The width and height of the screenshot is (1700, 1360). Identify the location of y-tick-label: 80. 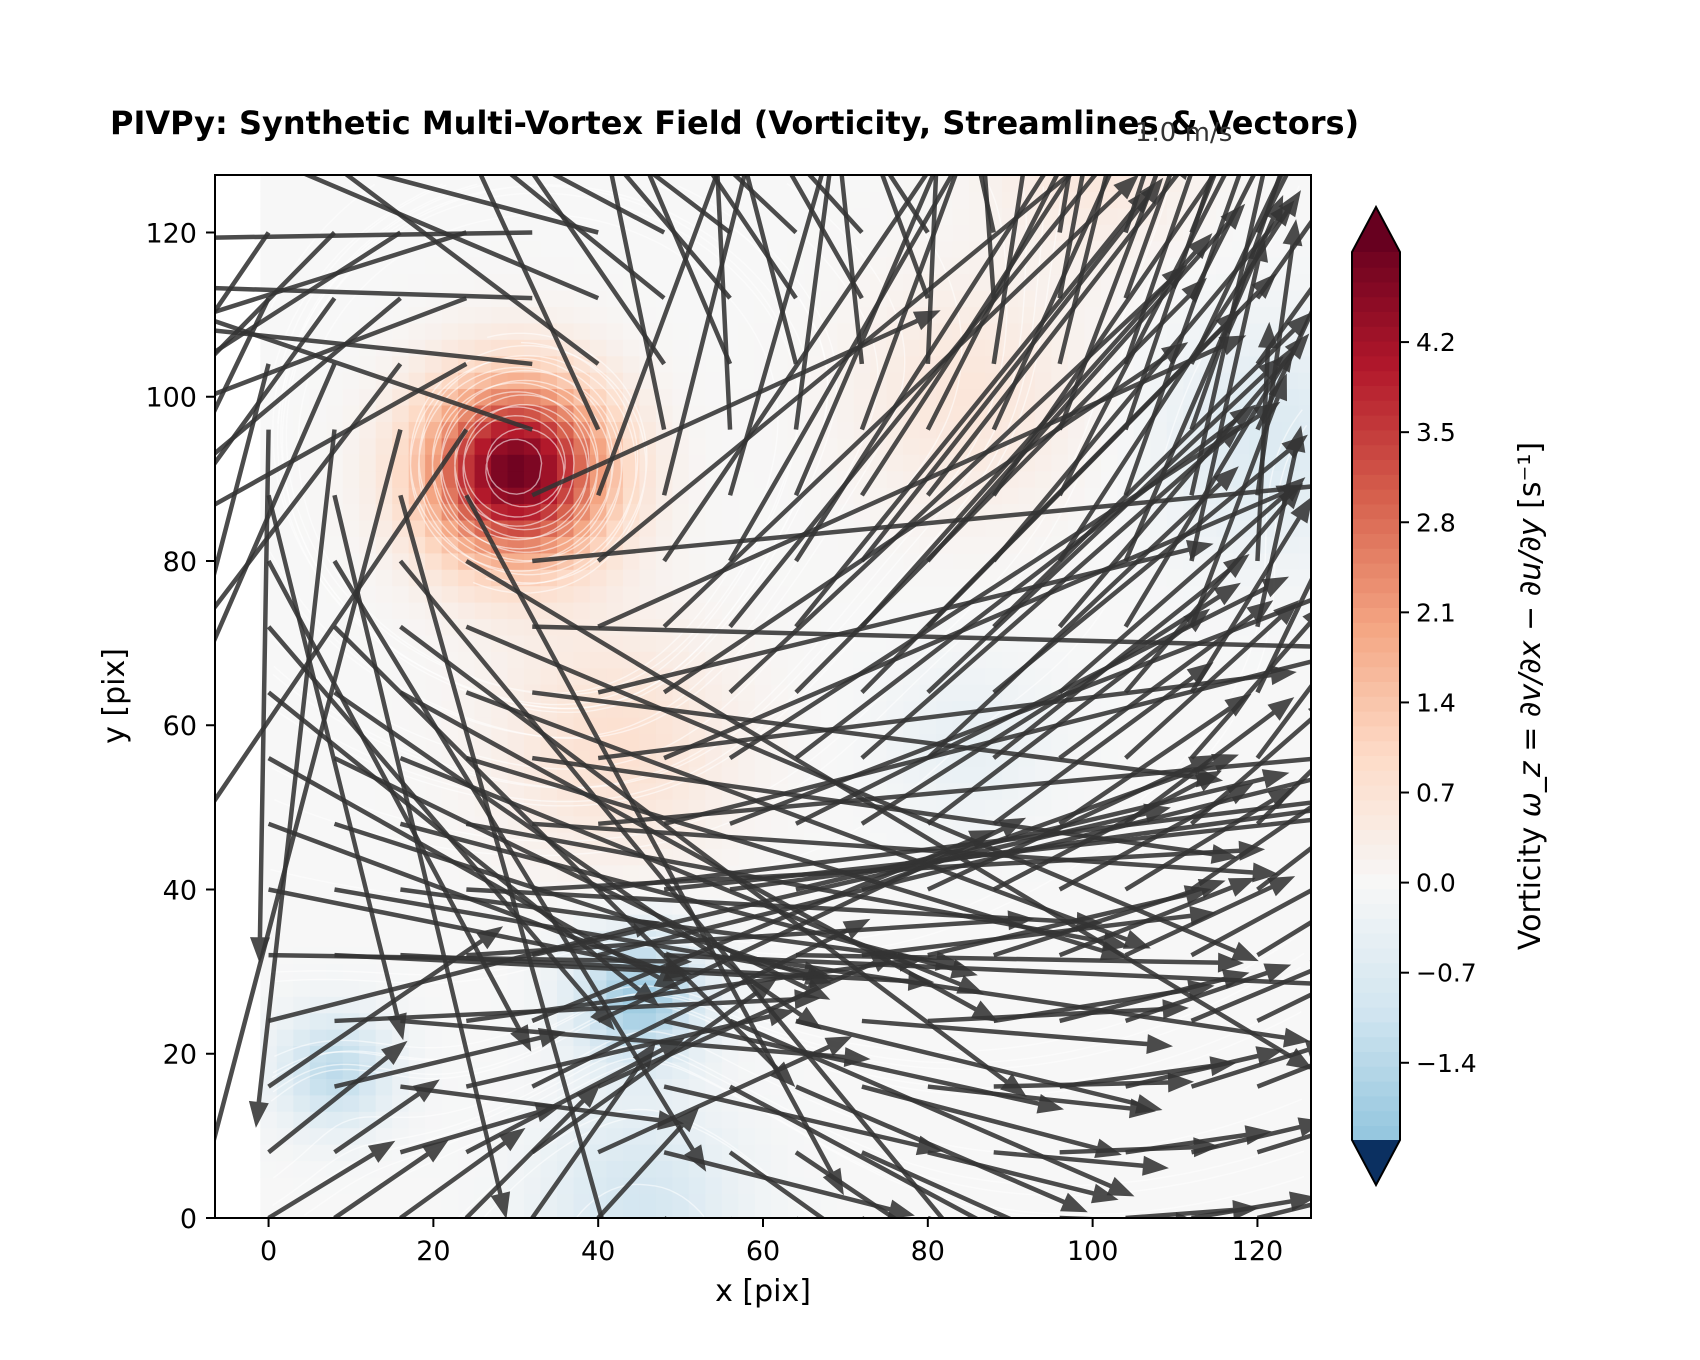
(180, 562).